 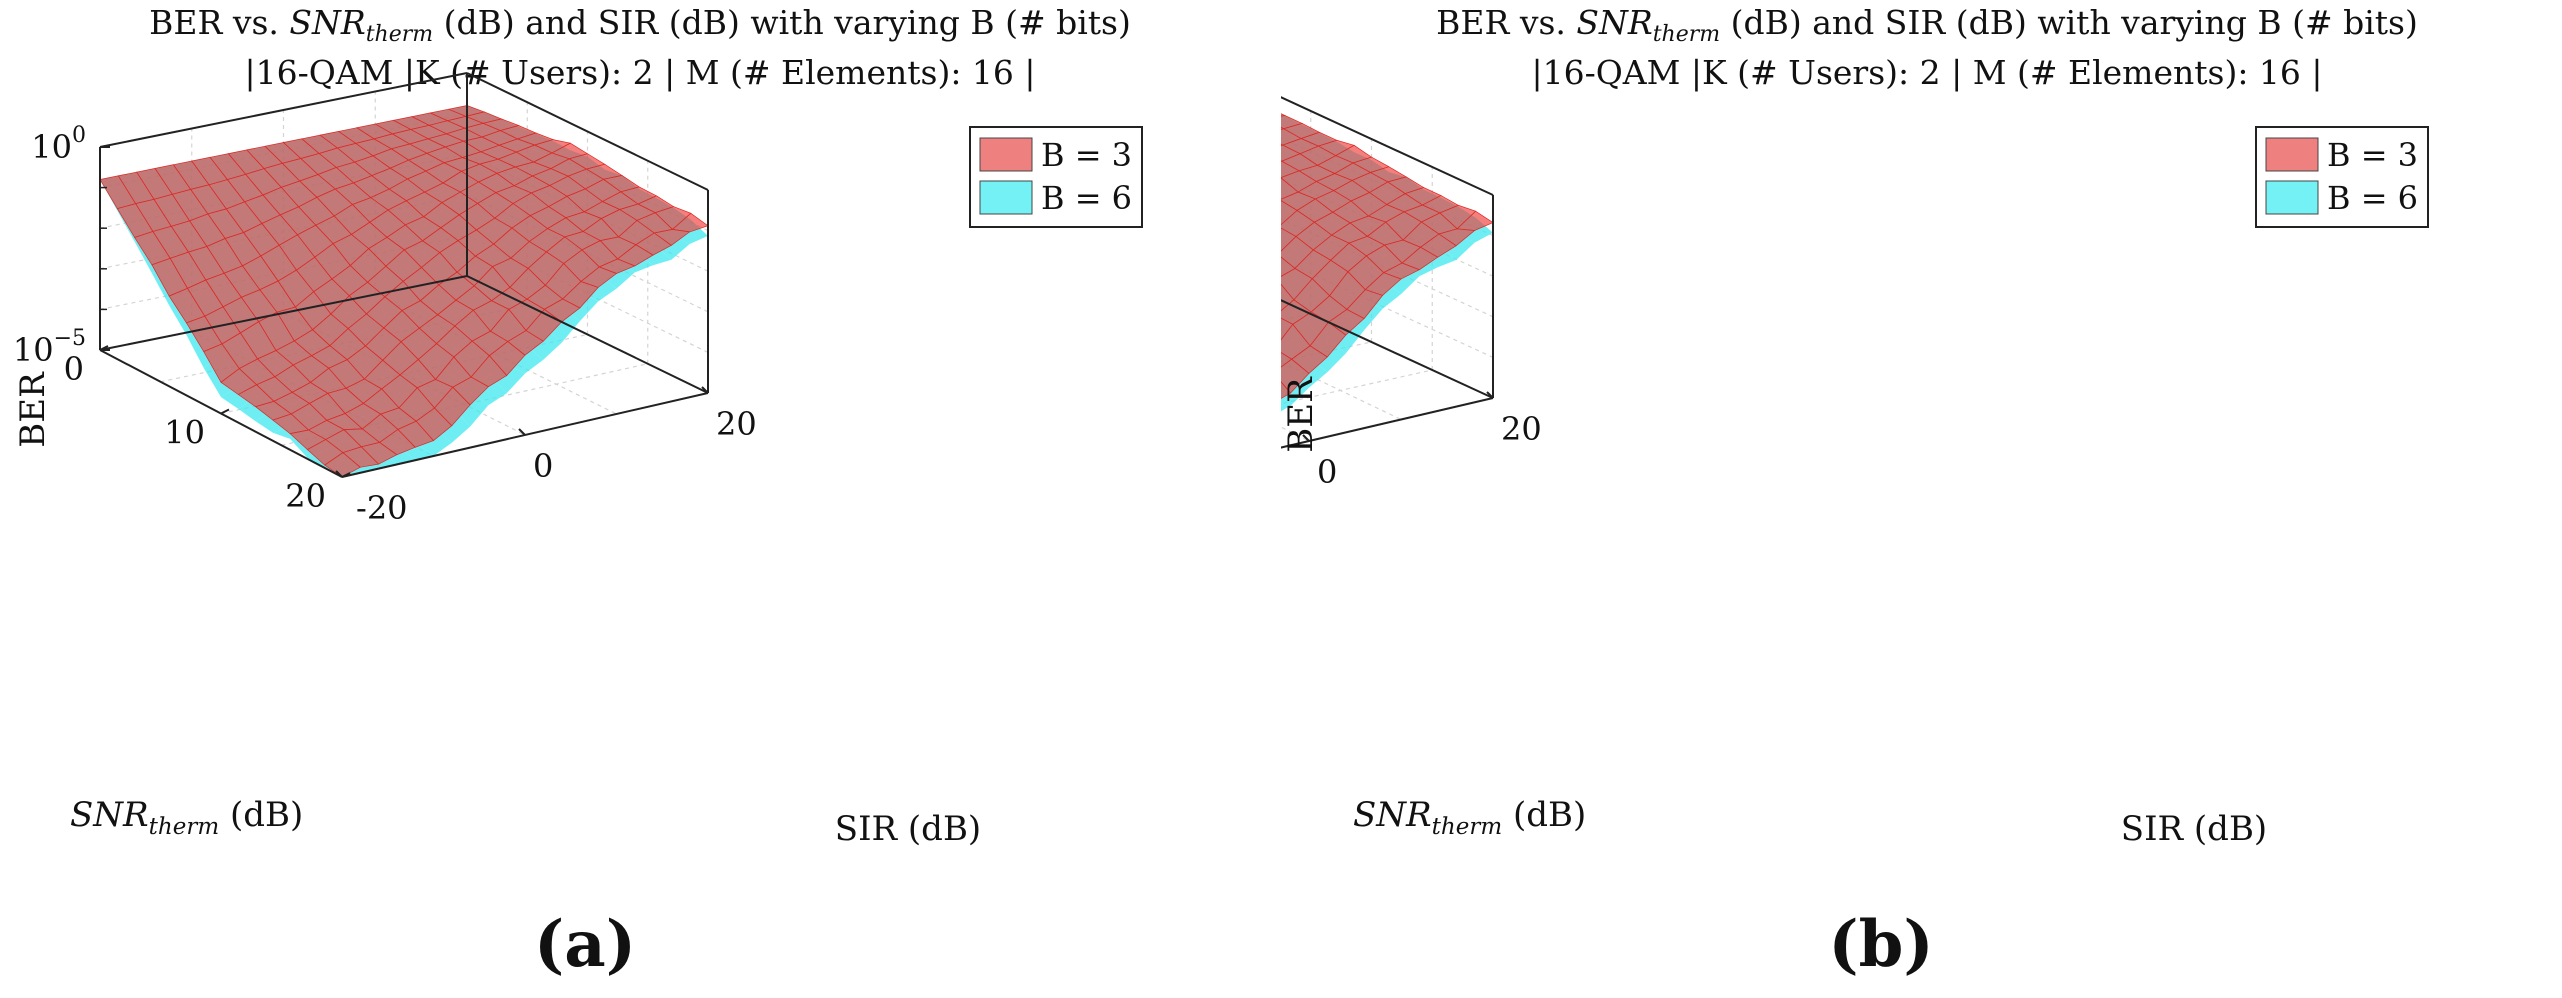 I want to click on snr-tick-label: 20, so click(x=305, y=496).